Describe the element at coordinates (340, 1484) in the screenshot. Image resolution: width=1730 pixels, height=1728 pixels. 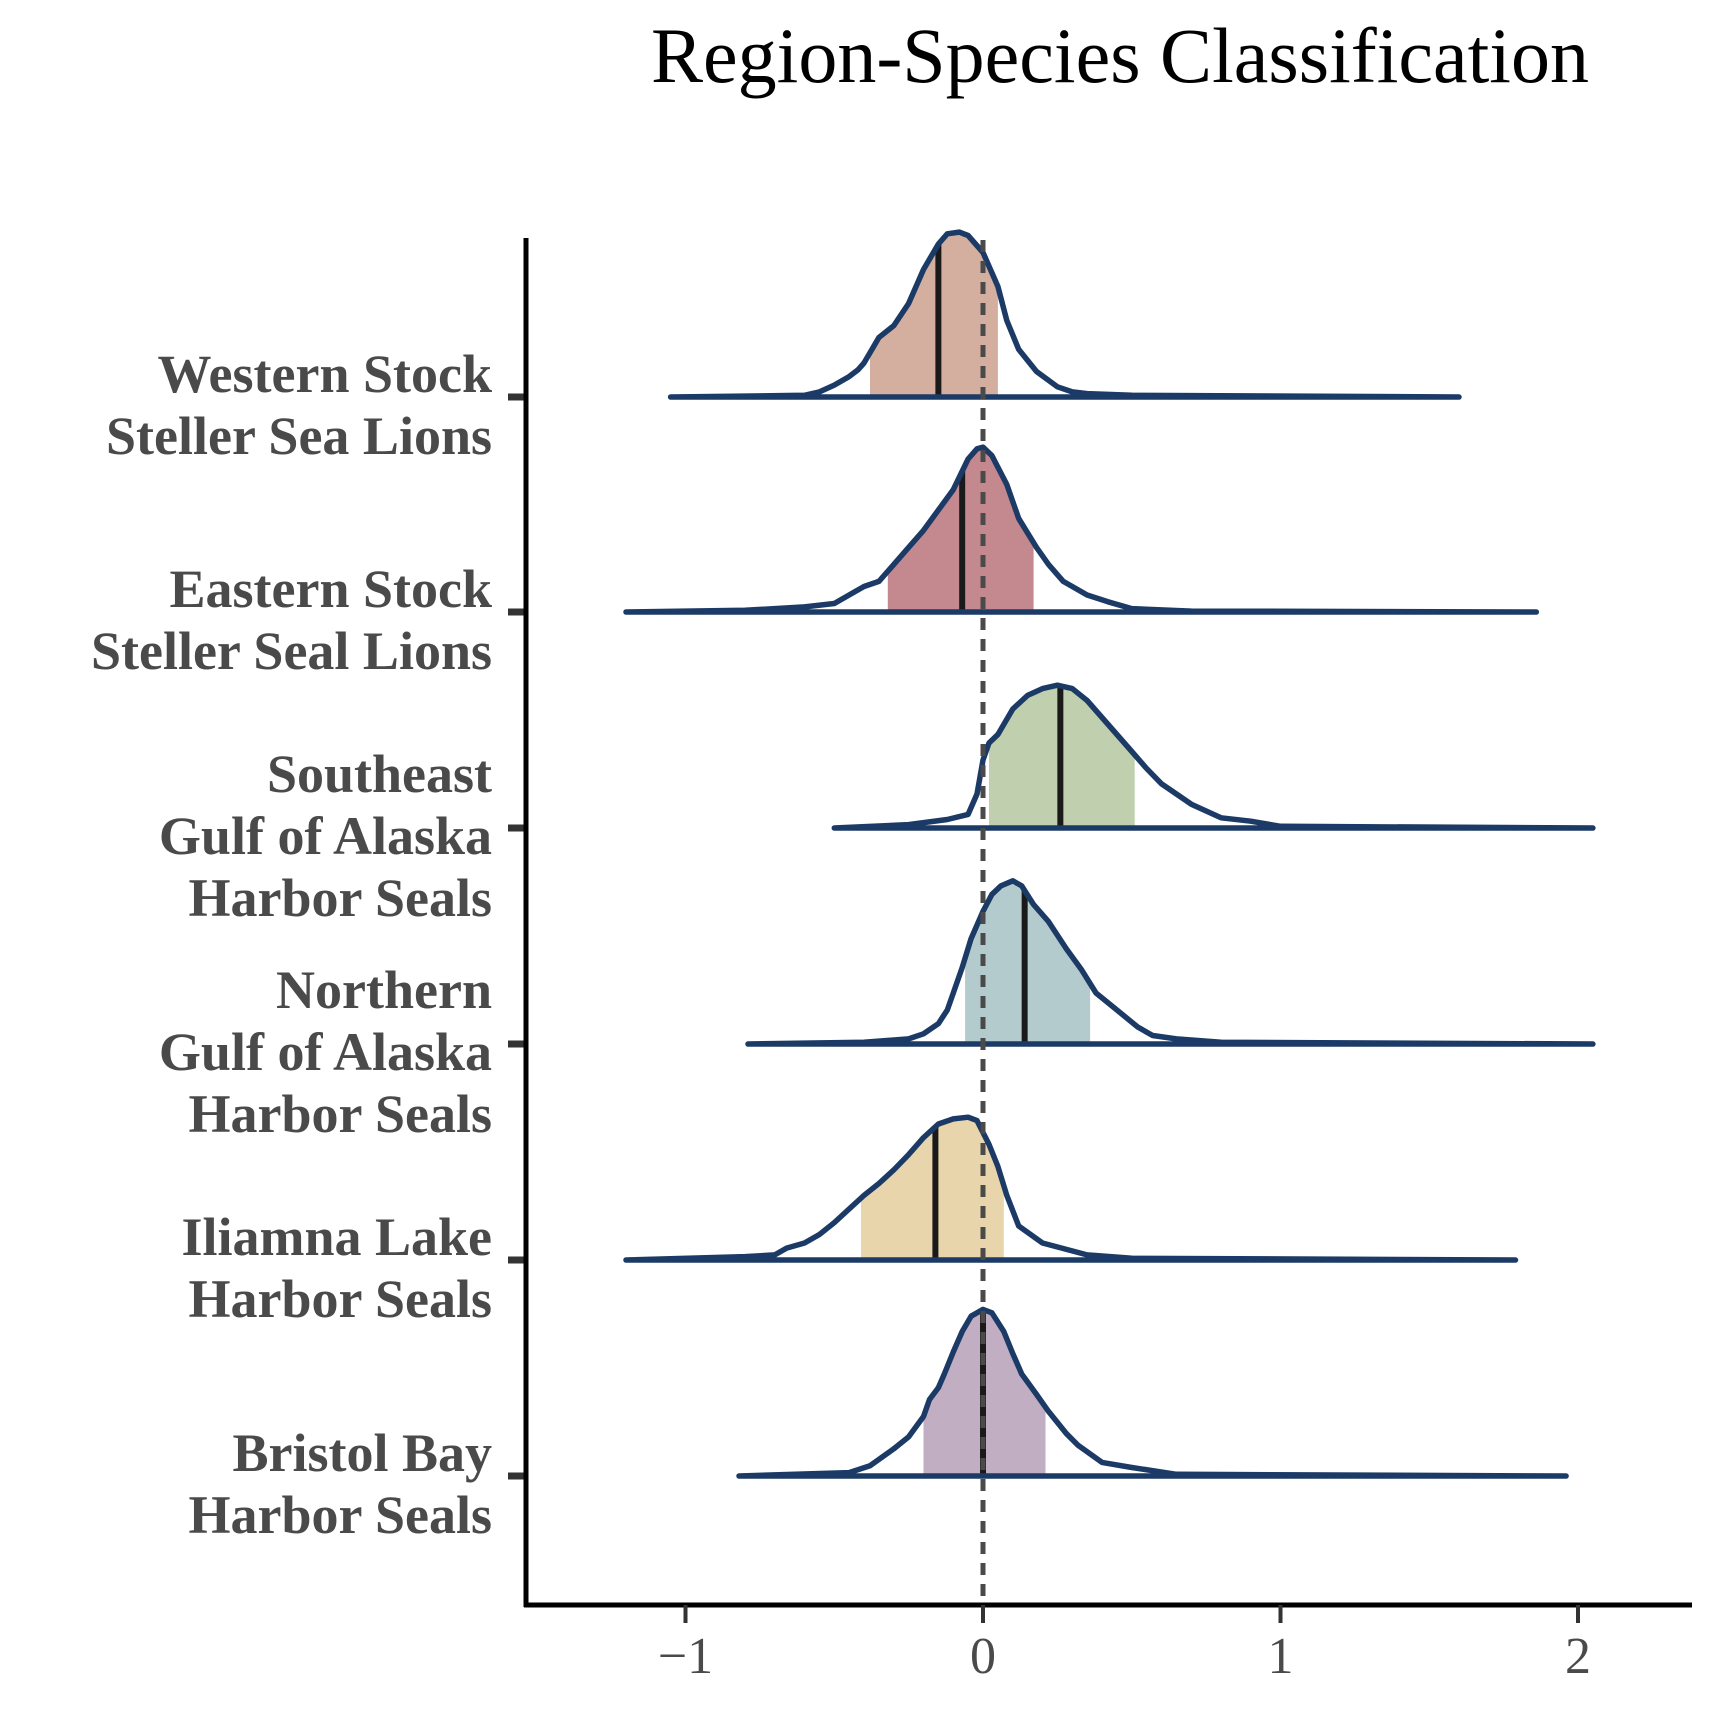
I see `y-category-label: Bristol Bay Harbor Seals` at that location.